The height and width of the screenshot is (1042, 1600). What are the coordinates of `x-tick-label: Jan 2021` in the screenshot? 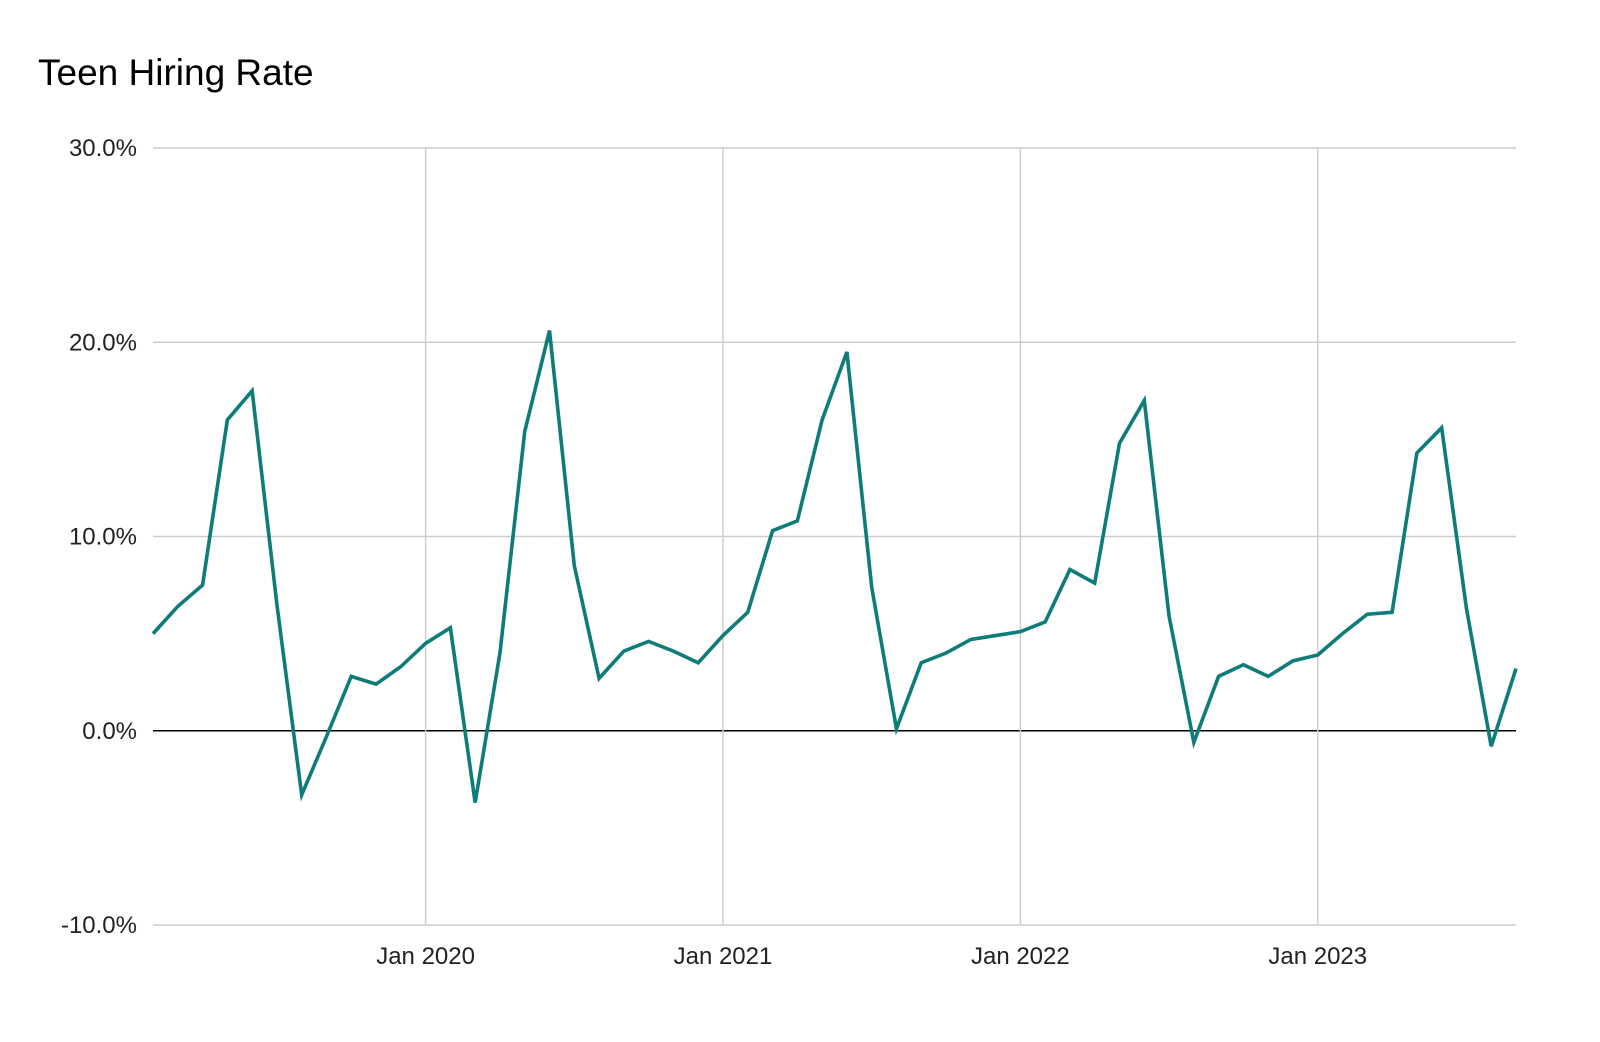 It's located at (723, 956).